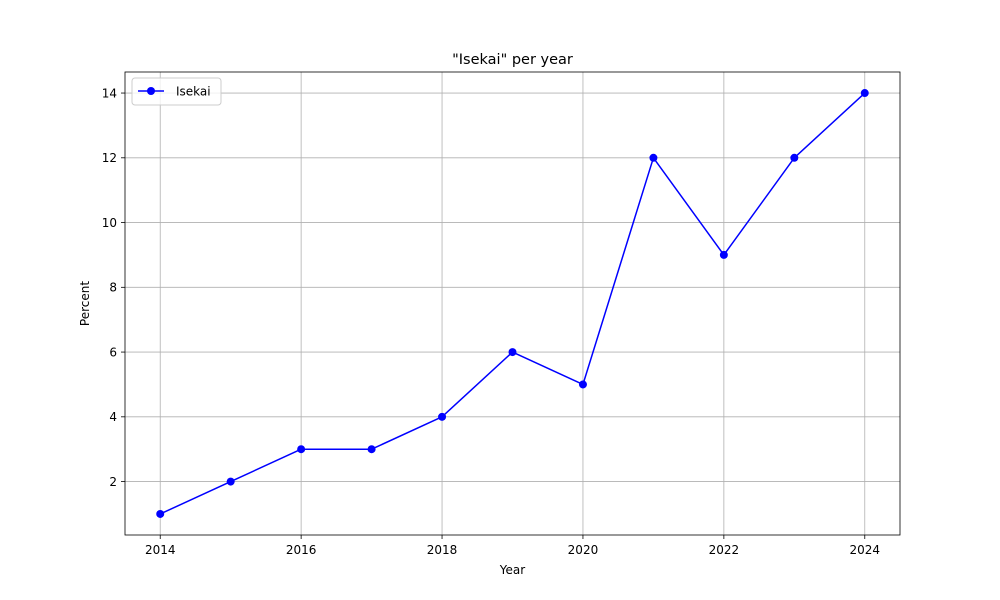 This screenshot has width=1000, height=600. I want to click on x-tick-label: 2014, so click(160, 550).